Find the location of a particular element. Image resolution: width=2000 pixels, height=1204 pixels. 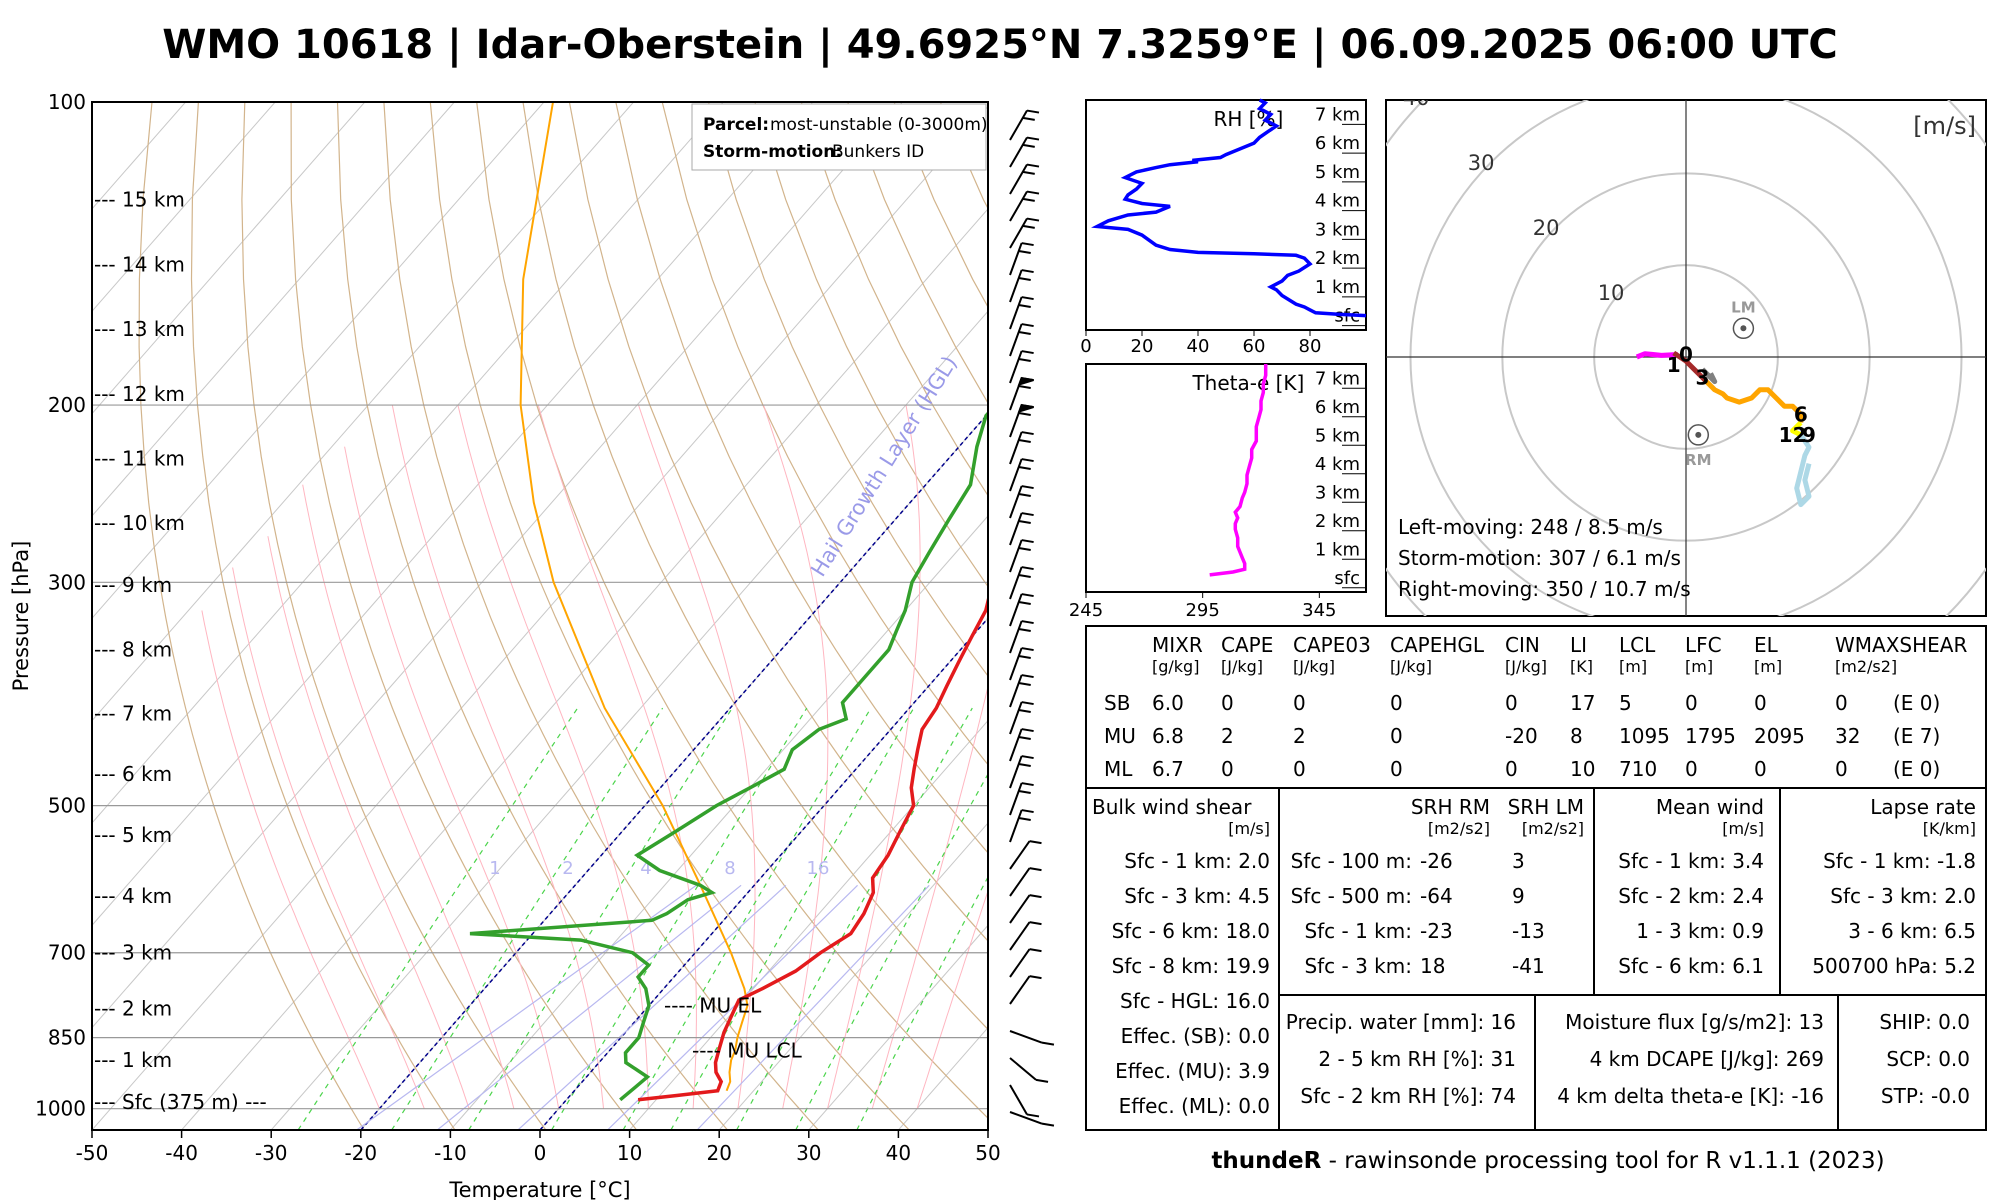

table-header-unit: [m] is located at coordinates (1768, 666).